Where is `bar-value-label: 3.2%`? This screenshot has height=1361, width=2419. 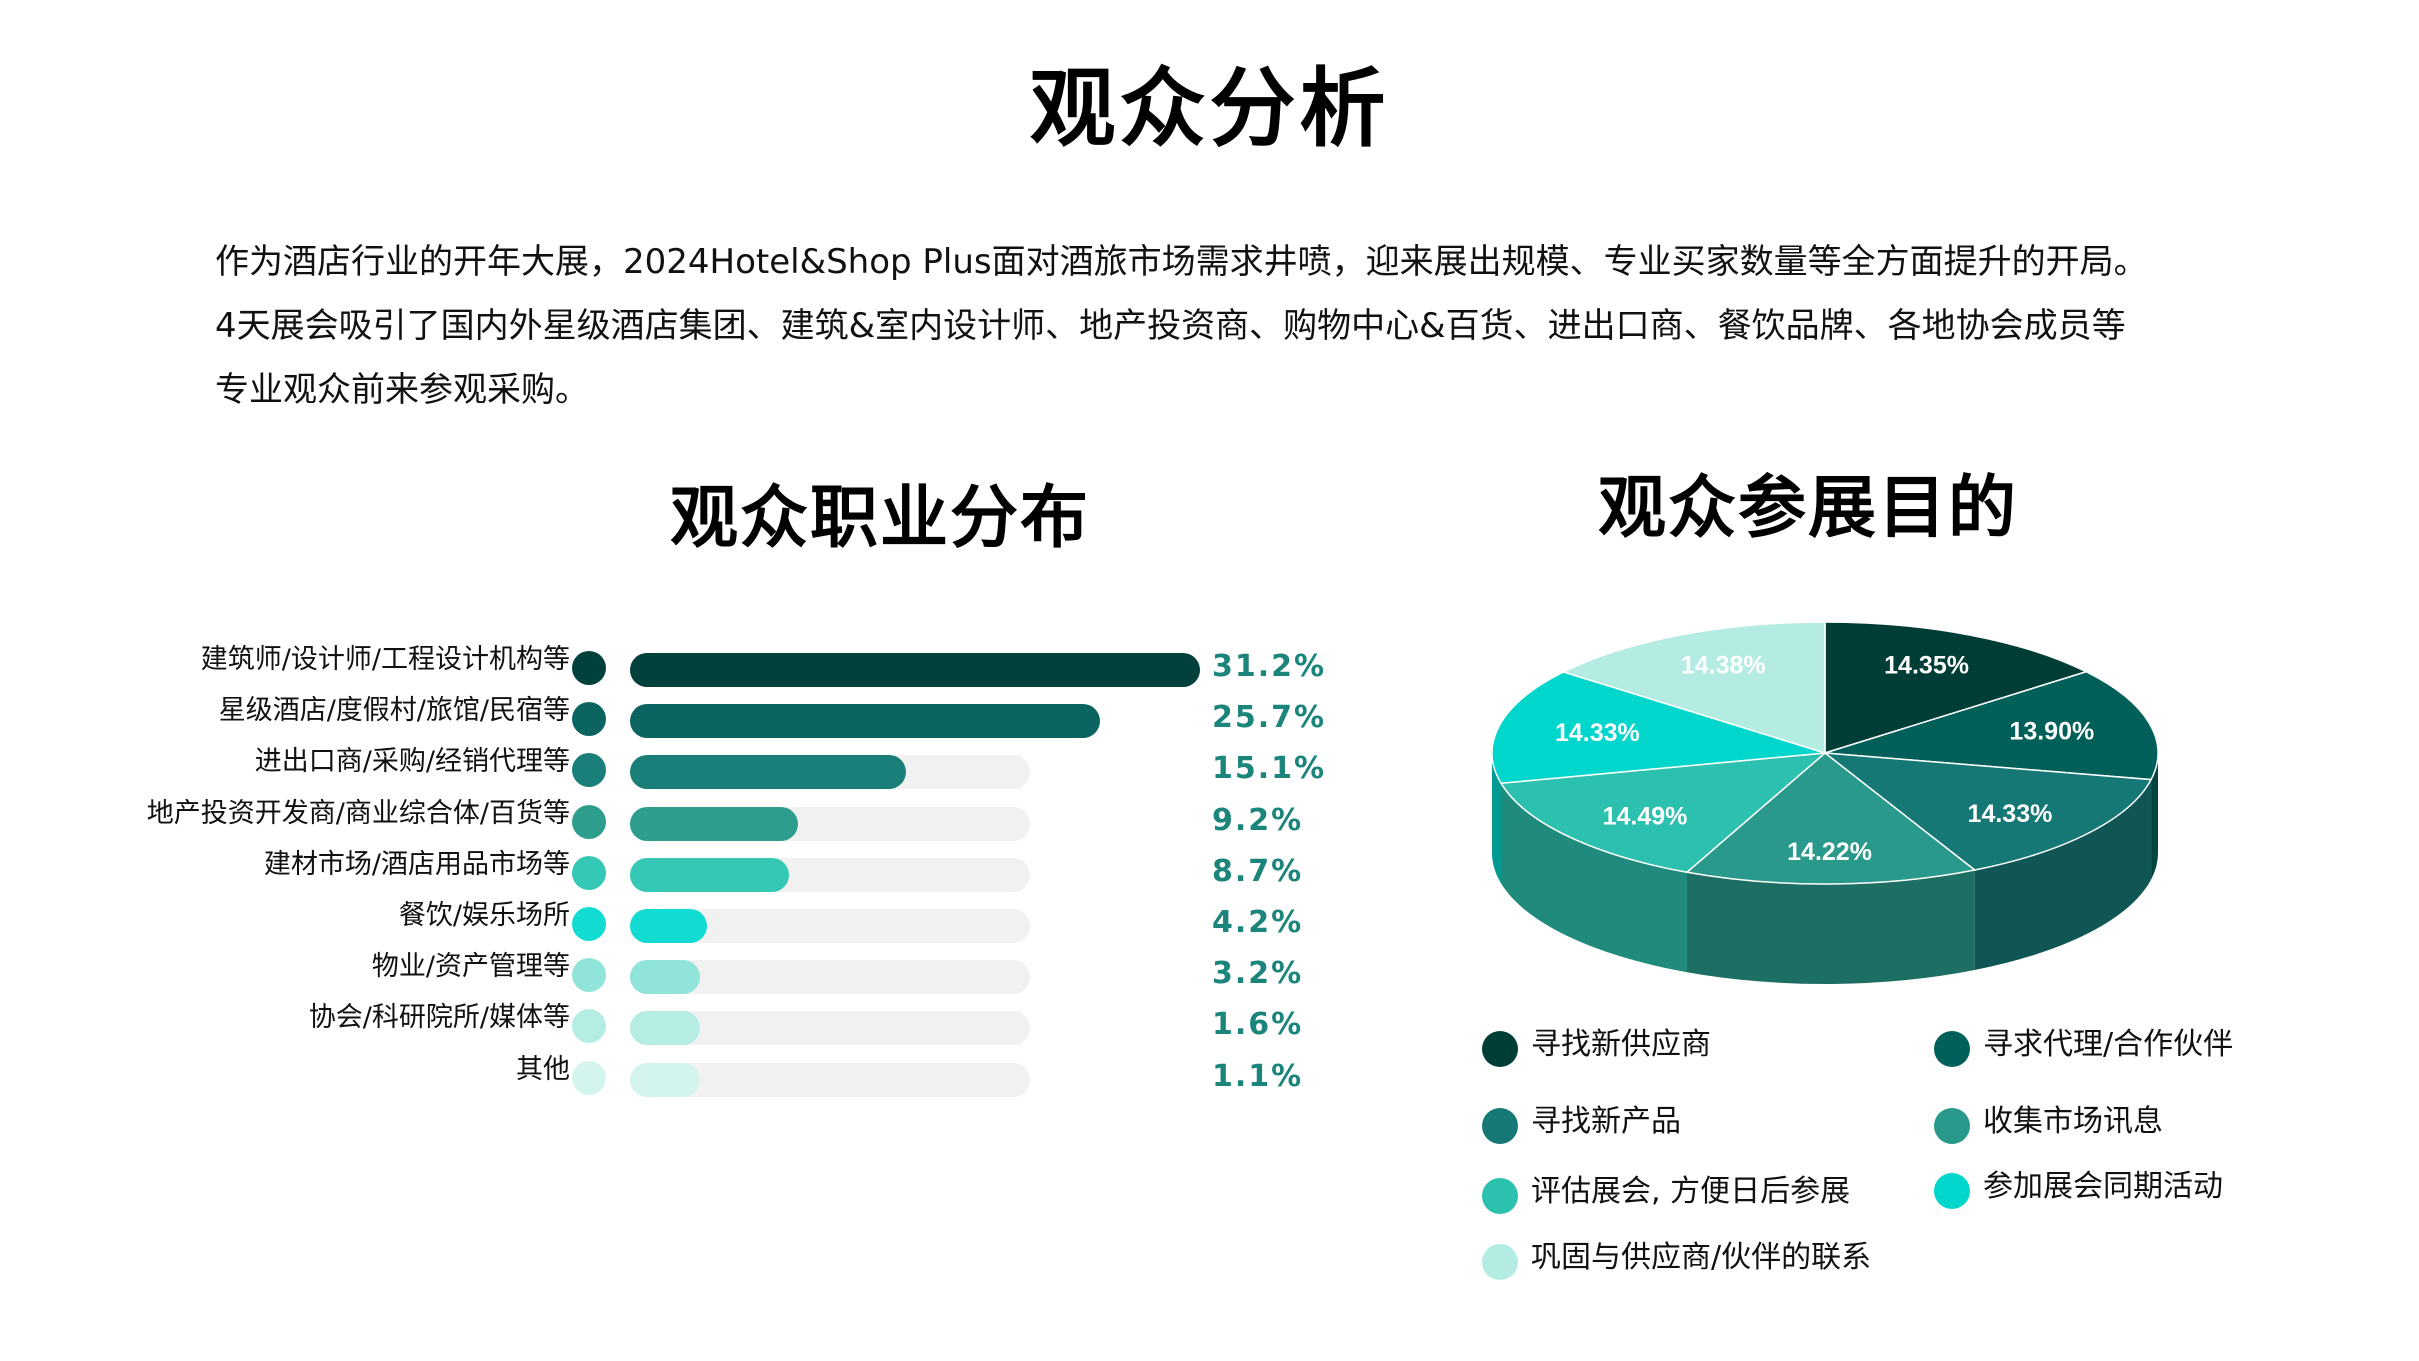 bar-value-label: 3.2% is located at coordinates (1258, 974).